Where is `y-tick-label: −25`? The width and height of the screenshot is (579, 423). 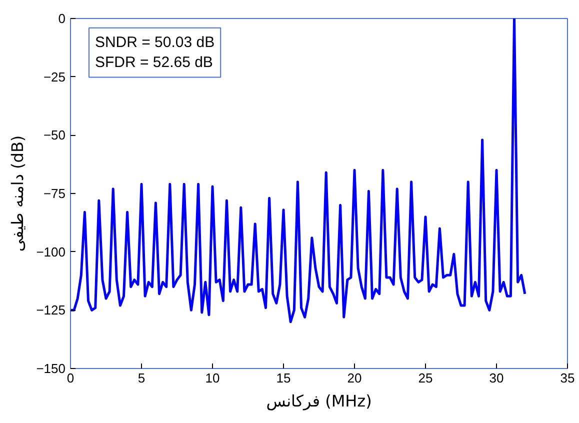 y-tick-label: −25 is located at coordinates (54, 76).